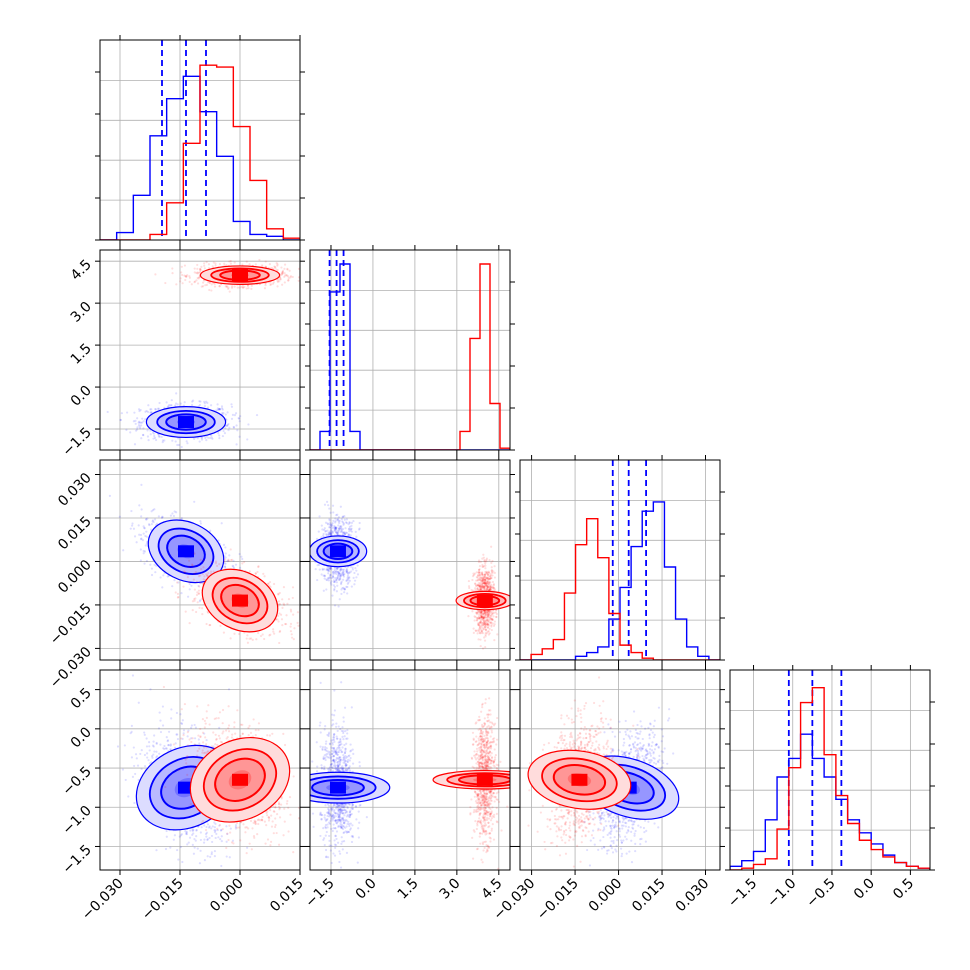 Image resolution: width=970 pixels, height=970 pixels. Describe the element at coordinates (71, 624) in the screenshot. I see `y-tick-label: −0.015` at that location.